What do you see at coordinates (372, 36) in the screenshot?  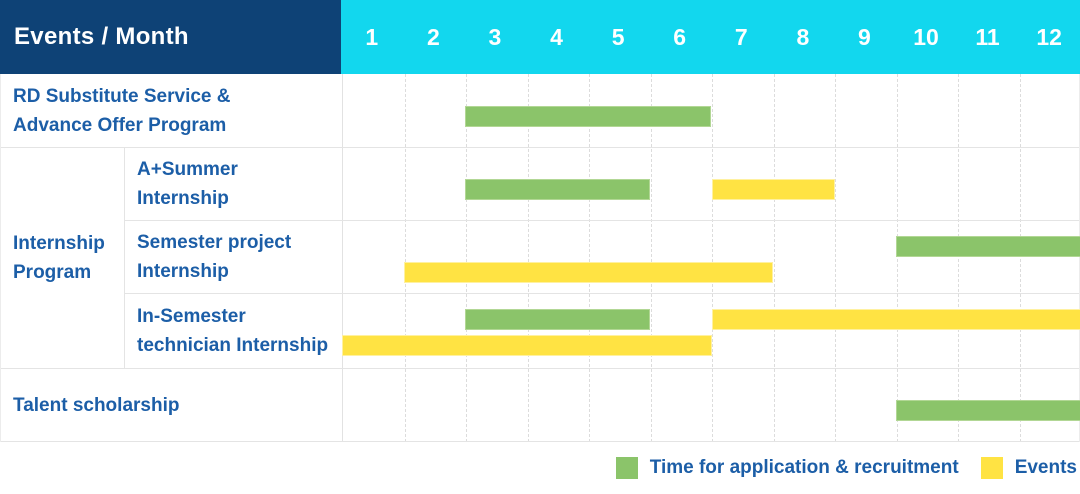 I see `month-label: 1` at bounding box center [372, 36].